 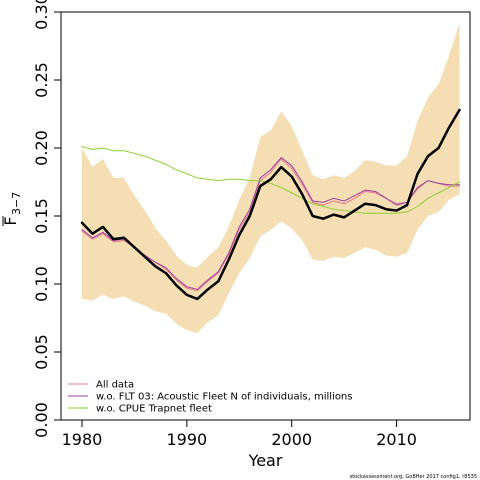 What do you see at coordinates (154, 409) in the screenshot?
I see `legend-entry: w.o. CPUE Trapnet fleet` at bounding box center [154, 409].